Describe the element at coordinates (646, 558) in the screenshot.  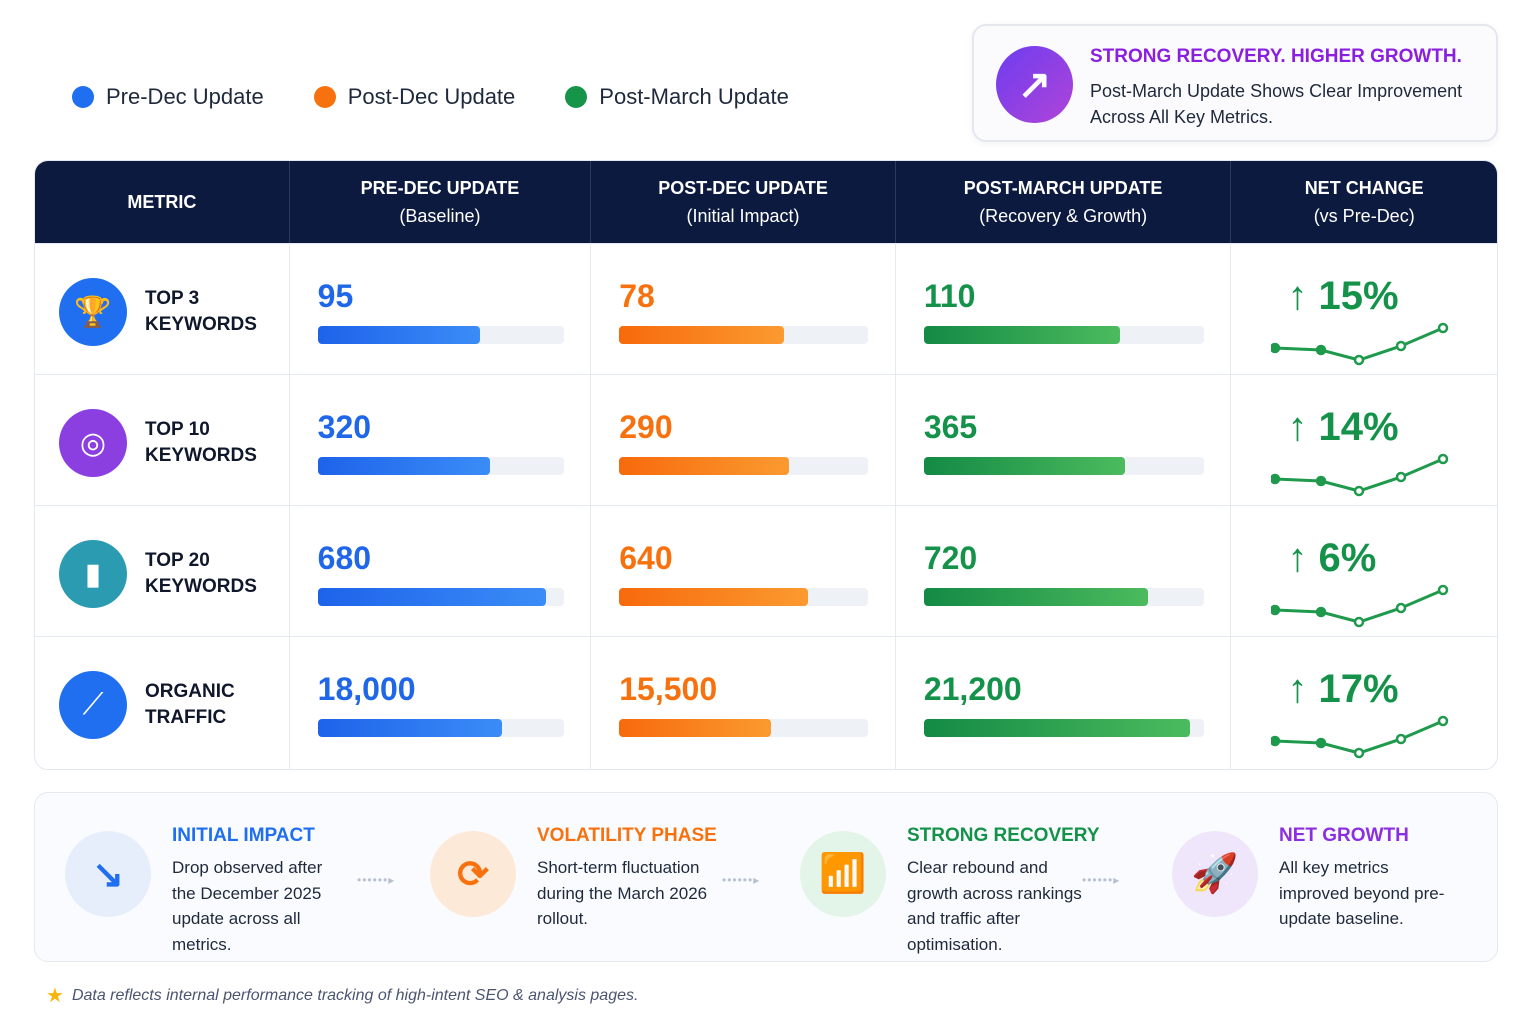
I see `post-dec-value: 640` at that location.